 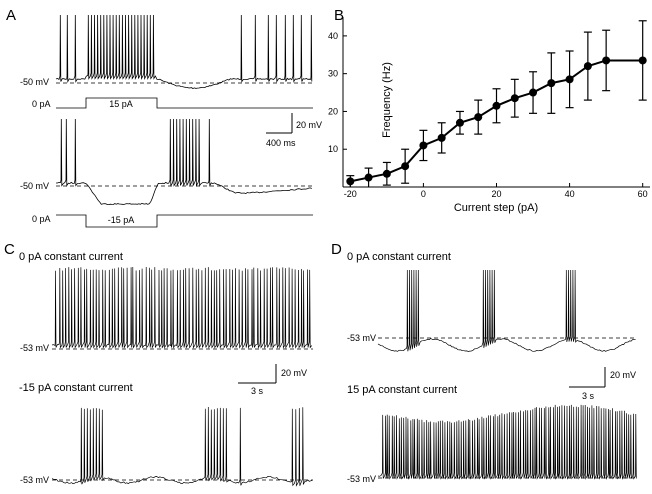 I want to click on panel-a-letter: A, so click(x=11, y=15).